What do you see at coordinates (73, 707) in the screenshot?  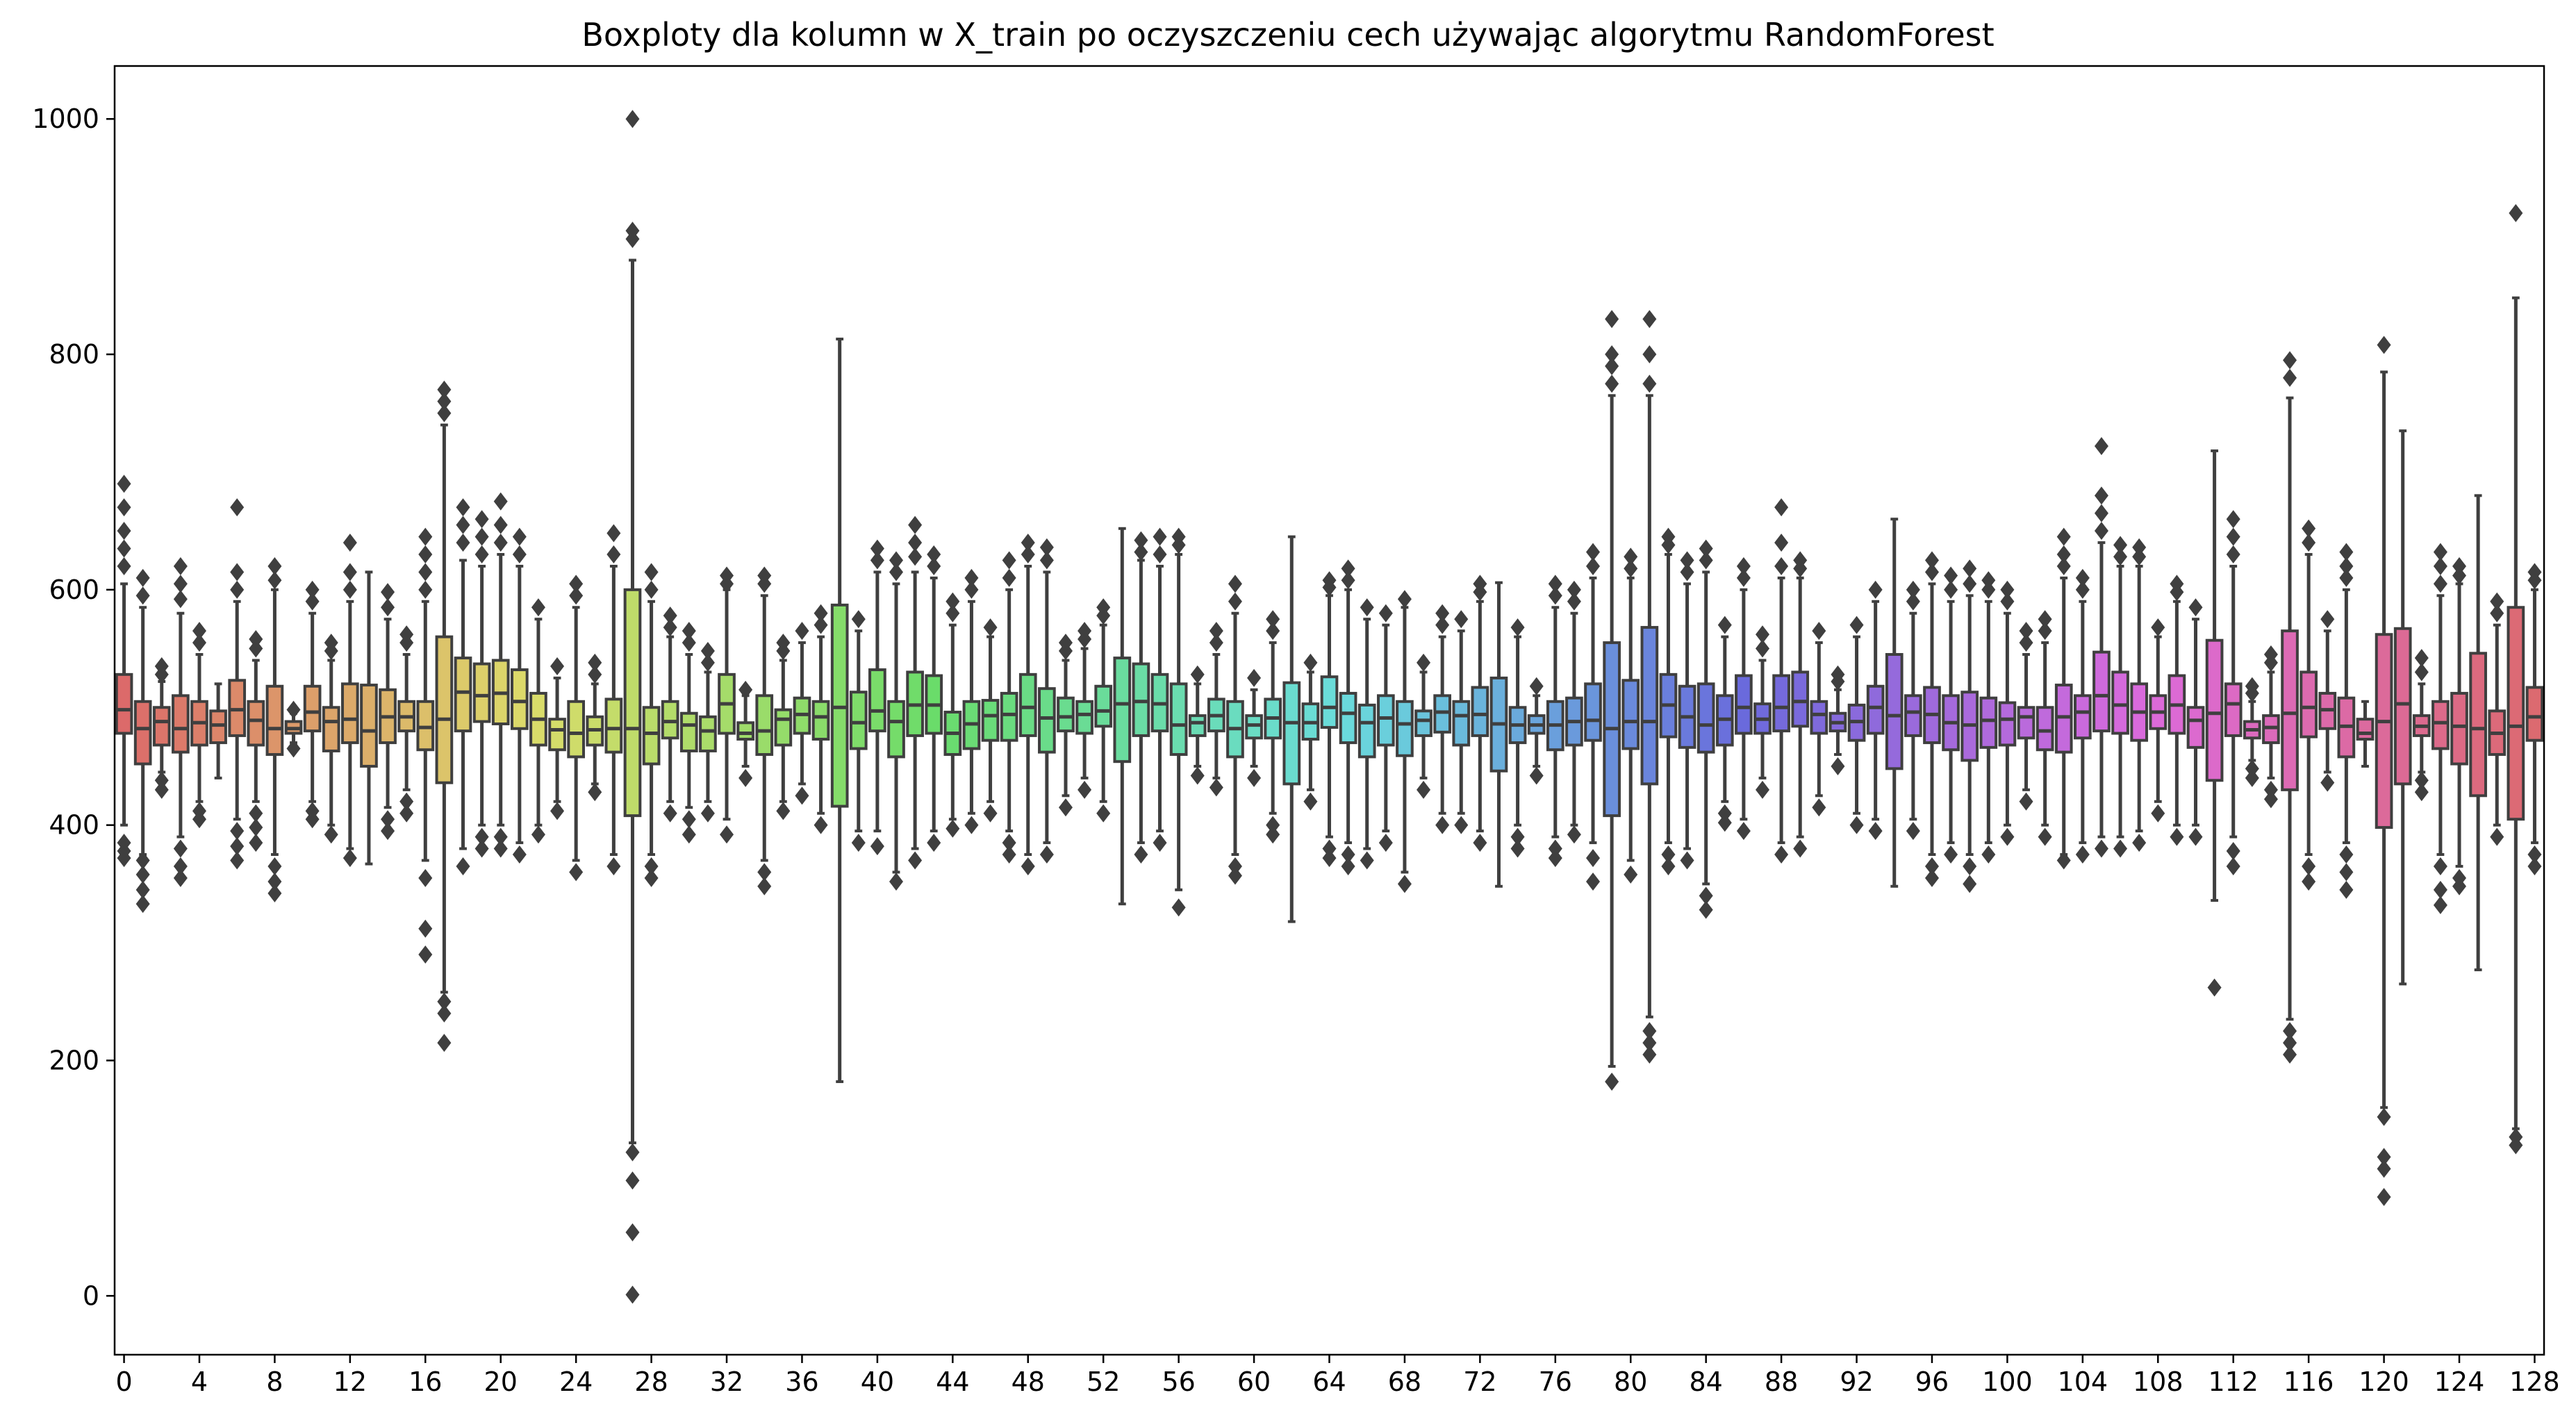 I see `y-axis: 0 200 400 600 800 1000` at bounding box center [73, 707].